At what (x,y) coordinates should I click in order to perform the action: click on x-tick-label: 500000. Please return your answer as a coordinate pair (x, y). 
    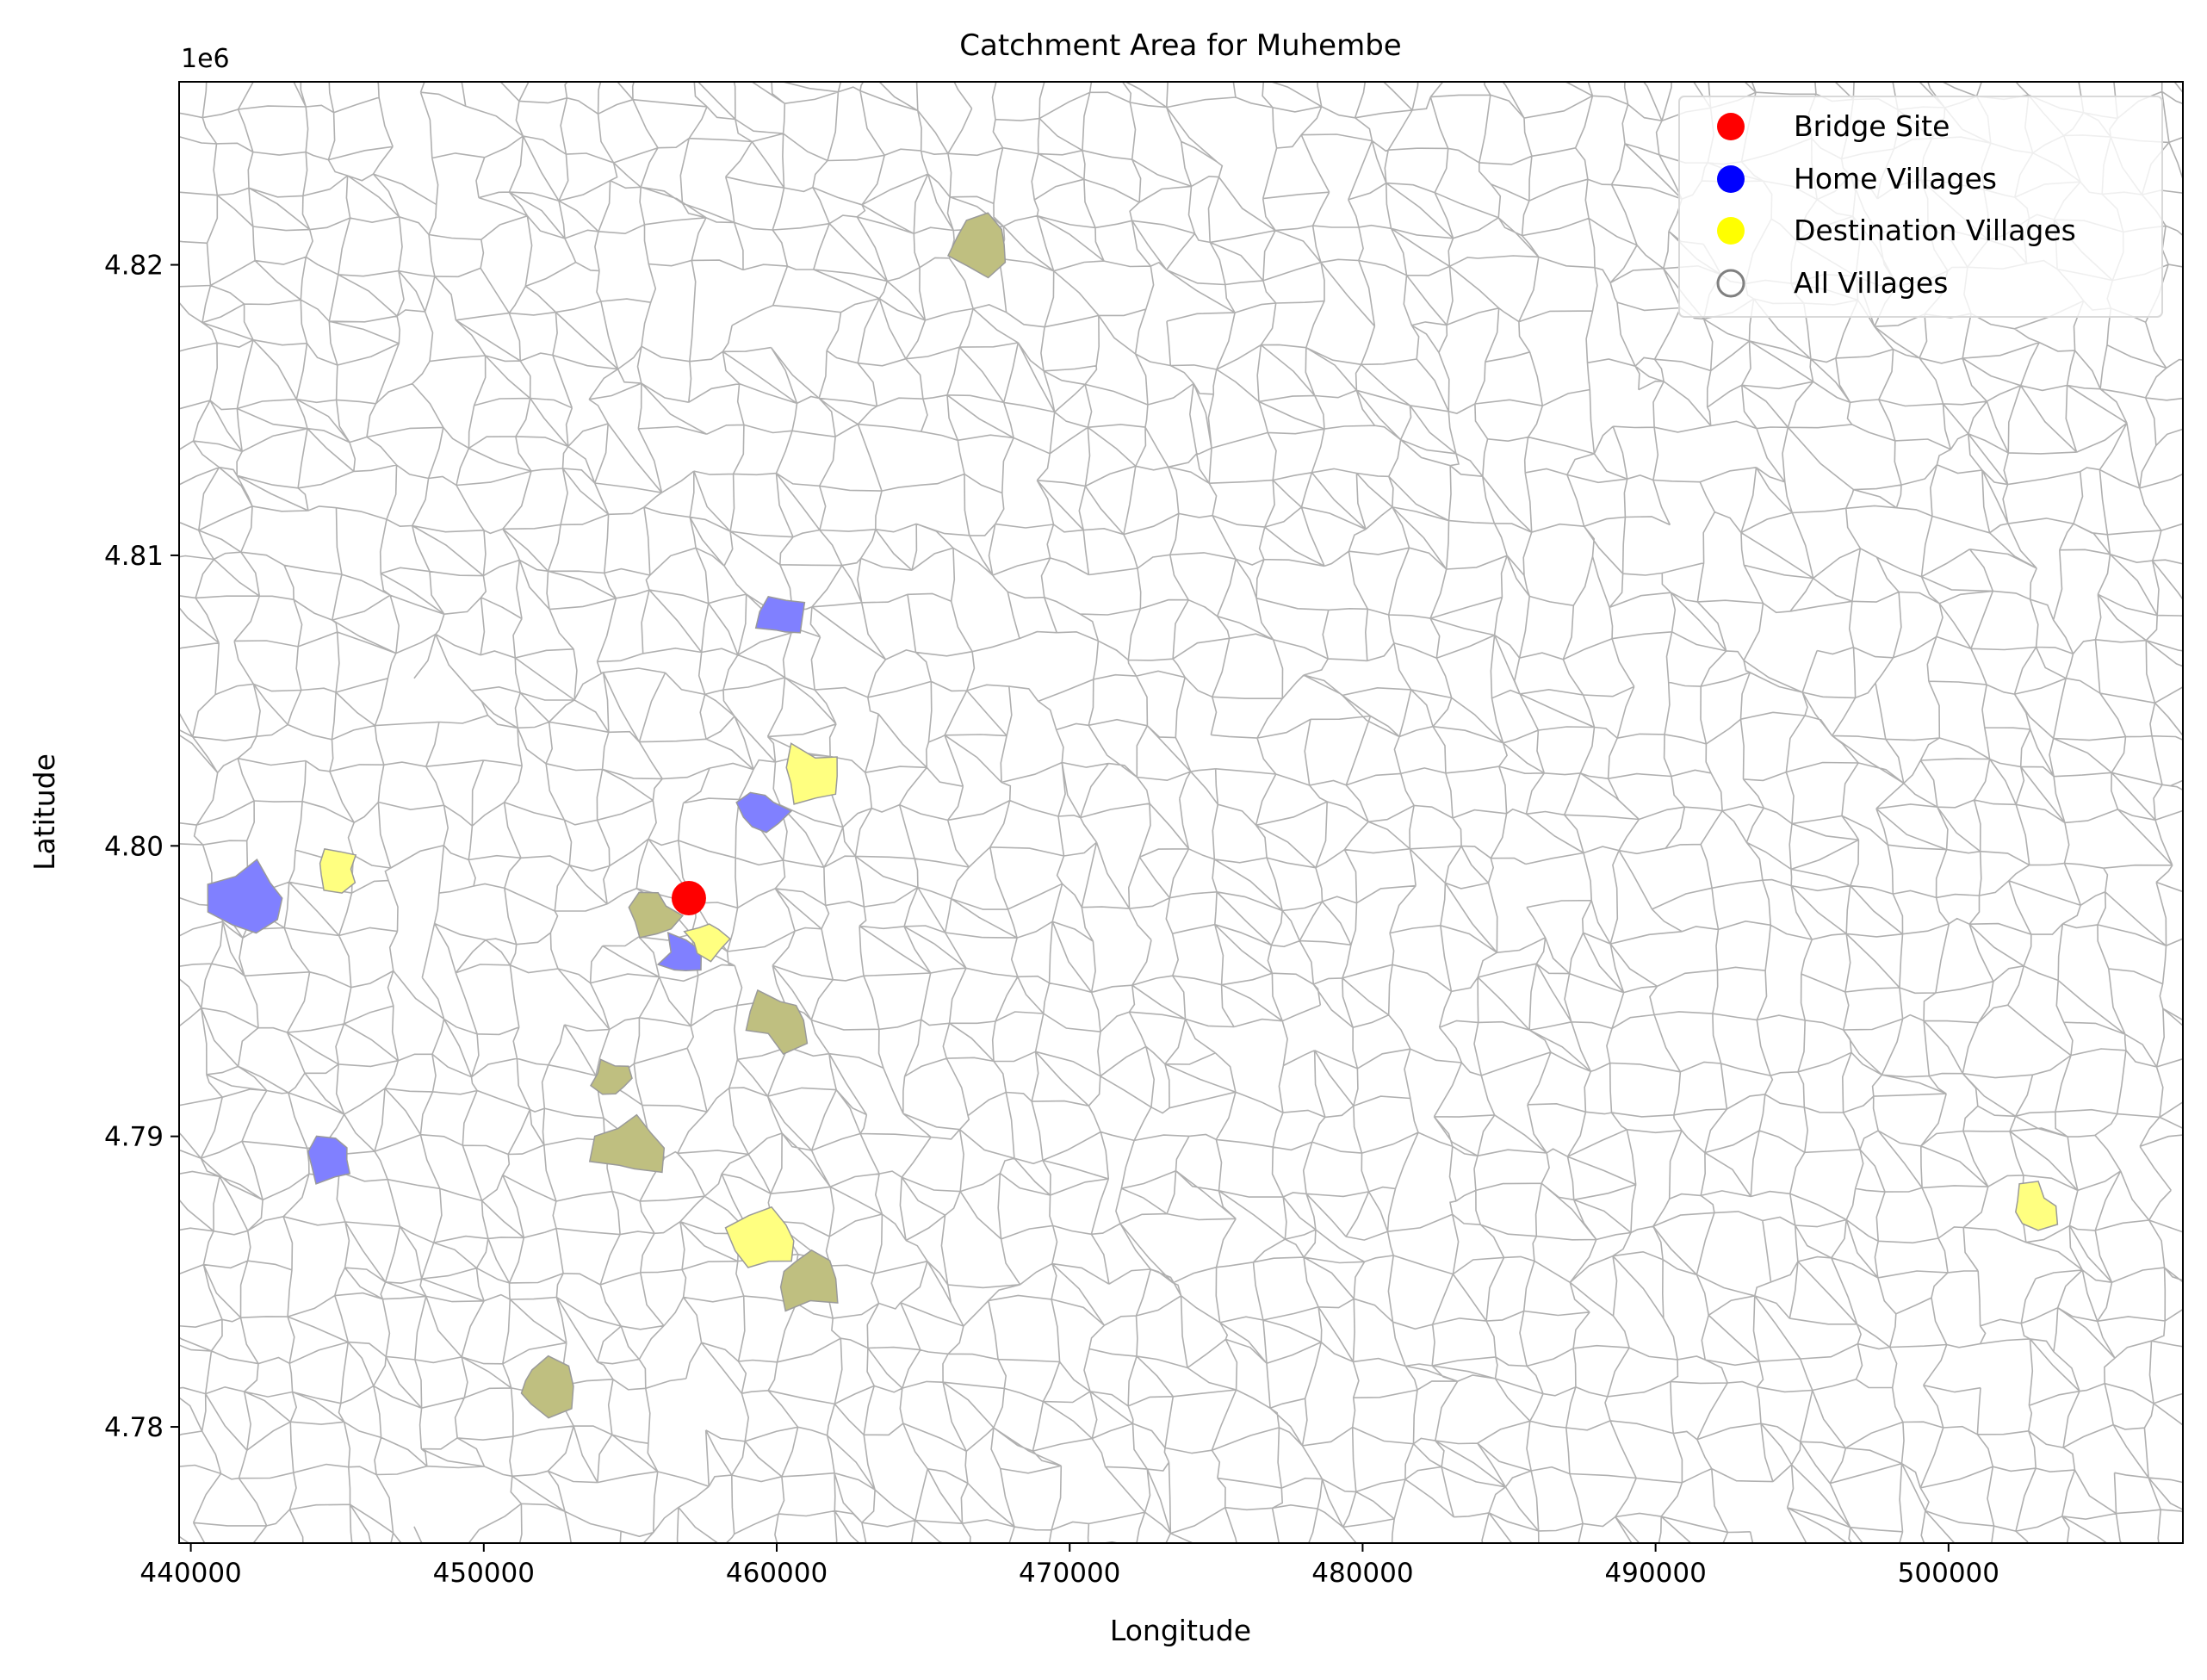
    Looking at the image, I should click on (1949, 1574).